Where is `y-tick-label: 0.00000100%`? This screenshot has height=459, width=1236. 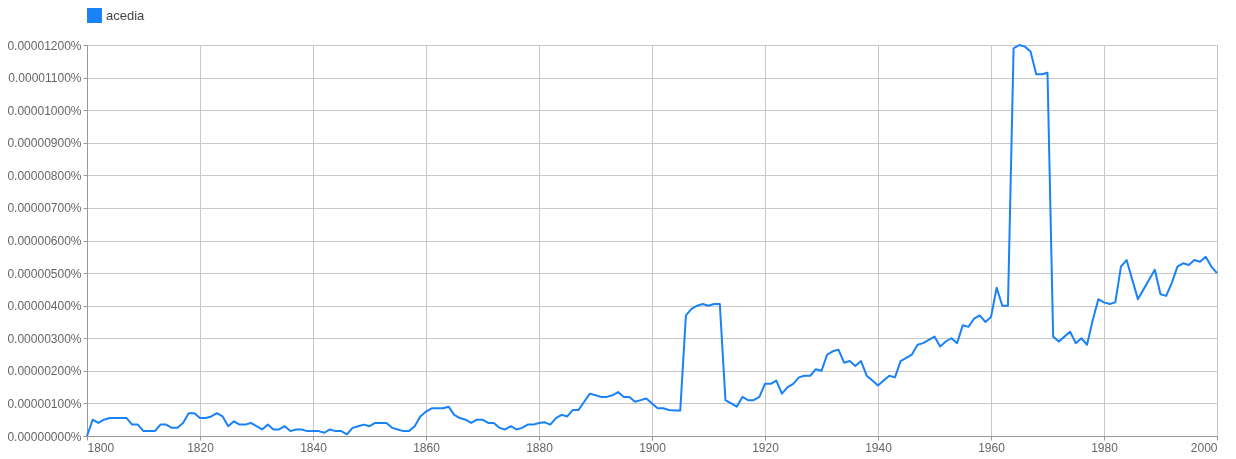 y-tick-label: 0.00000100% is located at coordinates (44, 403).